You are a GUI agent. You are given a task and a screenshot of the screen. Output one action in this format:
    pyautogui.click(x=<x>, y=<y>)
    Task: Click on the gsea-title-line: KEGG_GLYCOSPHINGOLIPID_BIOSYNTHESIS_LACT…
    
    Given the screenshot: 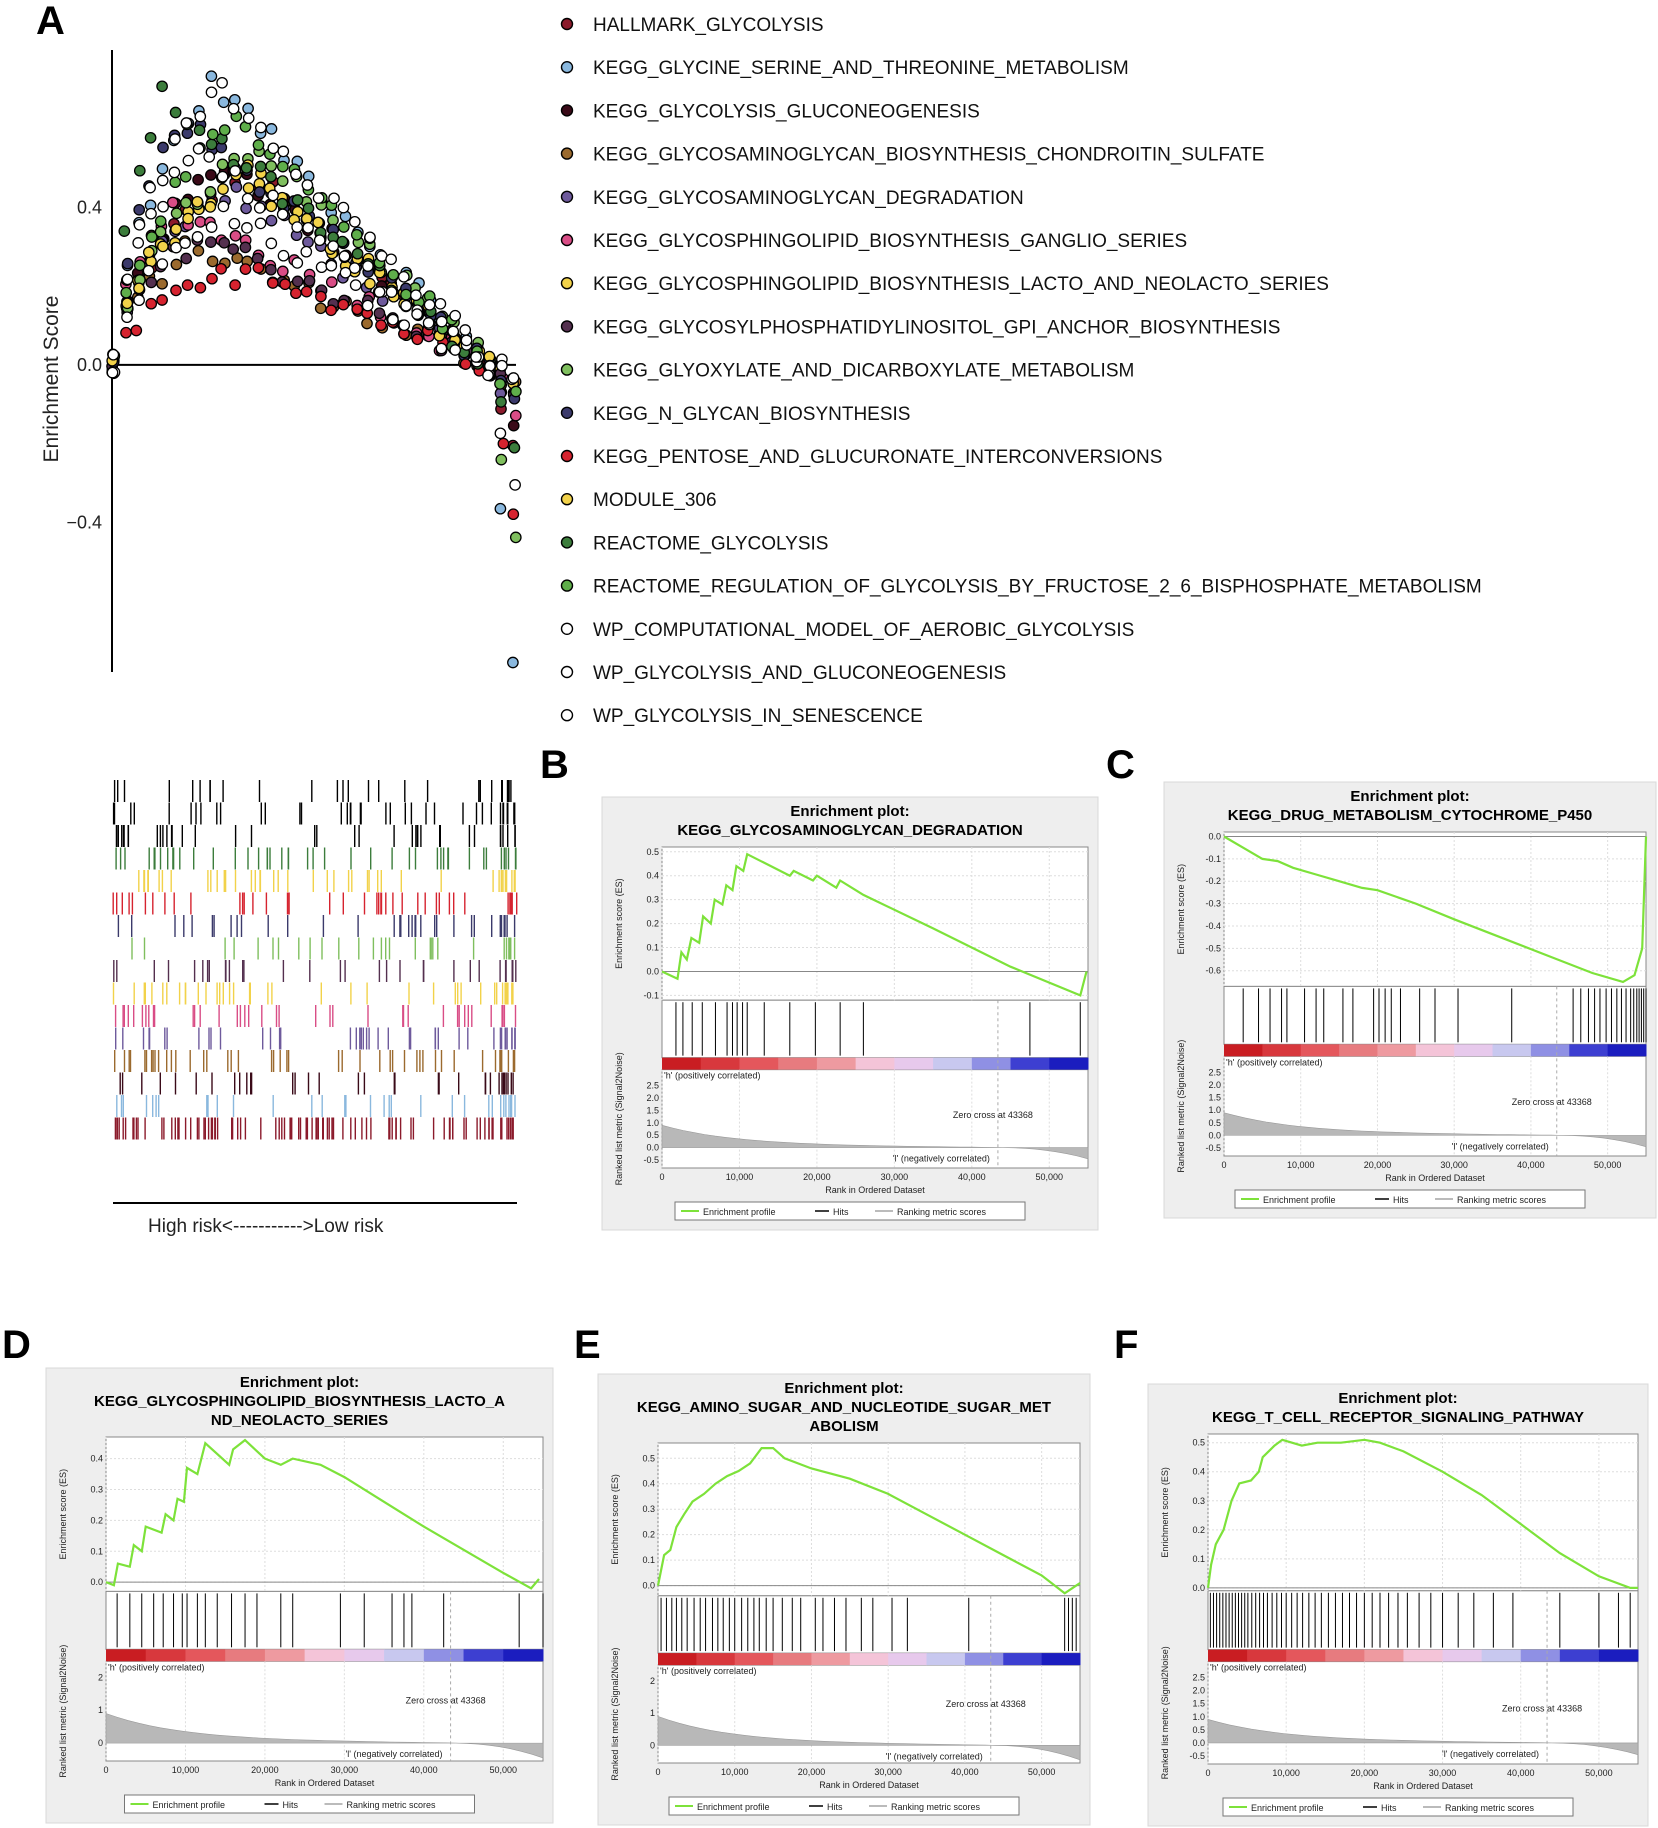 What is the action you would take?
    pyautogui.click(x=299, y=1401)
    